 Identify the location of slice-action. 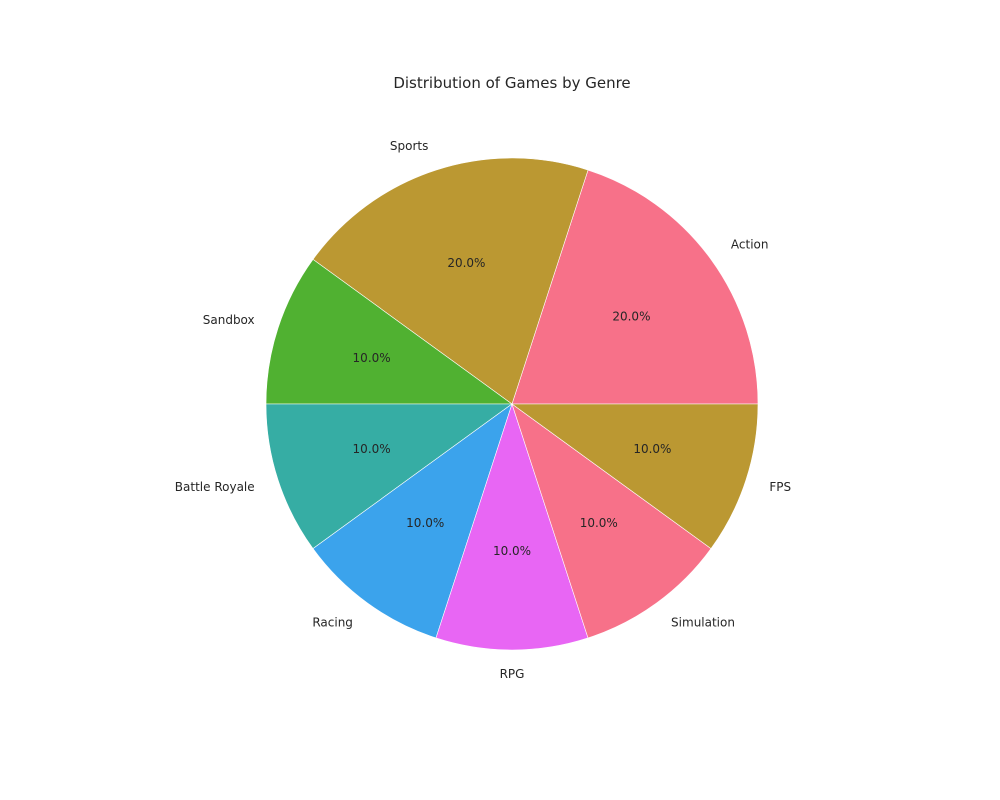
(635, 287).